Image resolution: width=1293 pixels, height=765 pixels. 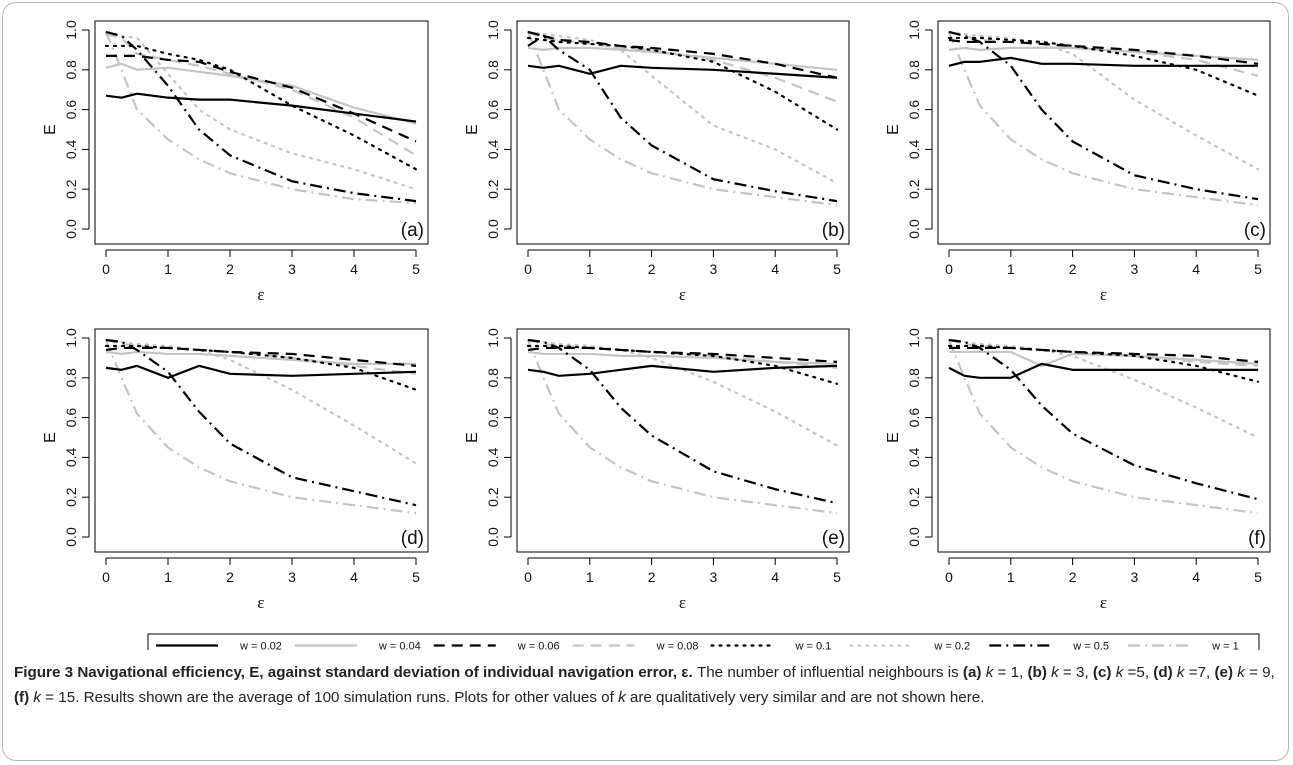 I want to click on caption-k-value: = 3,, so click(x=1075, y=672).